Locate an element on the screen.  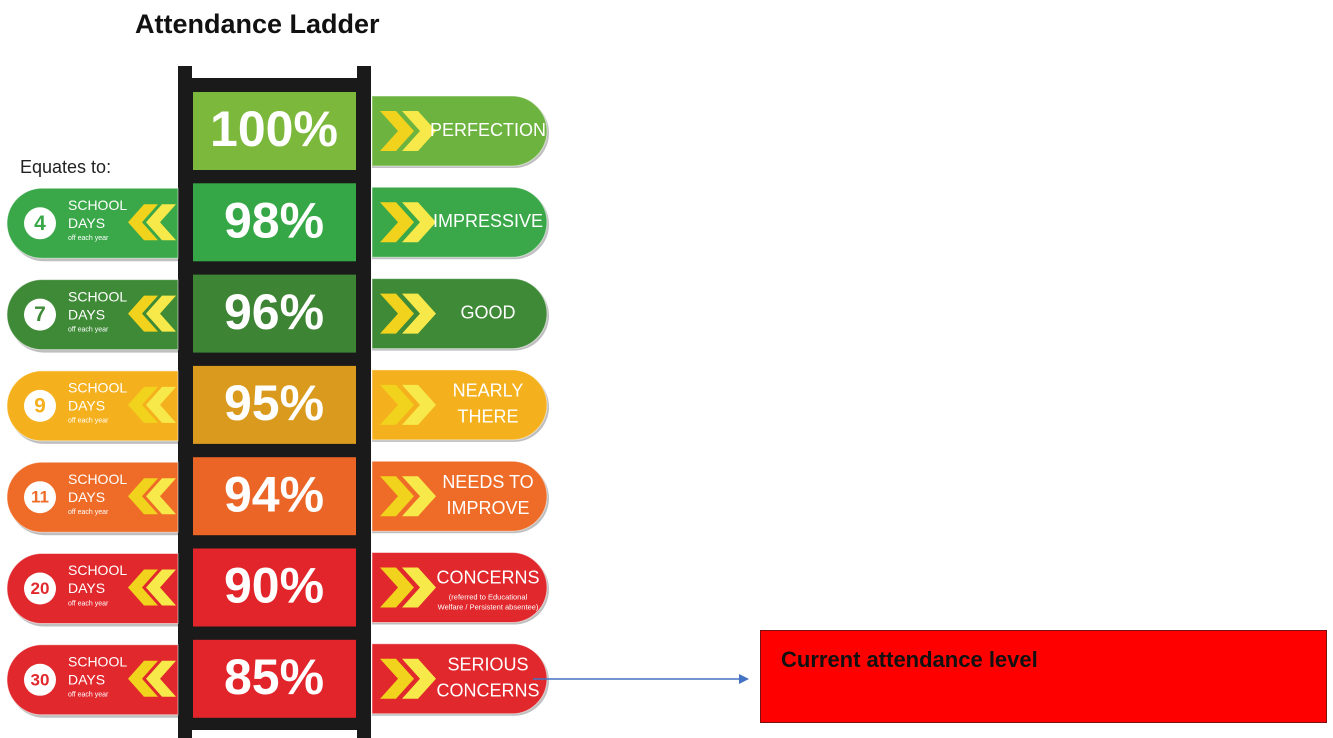
days-number: 9 is located at coordinates (40, 405).